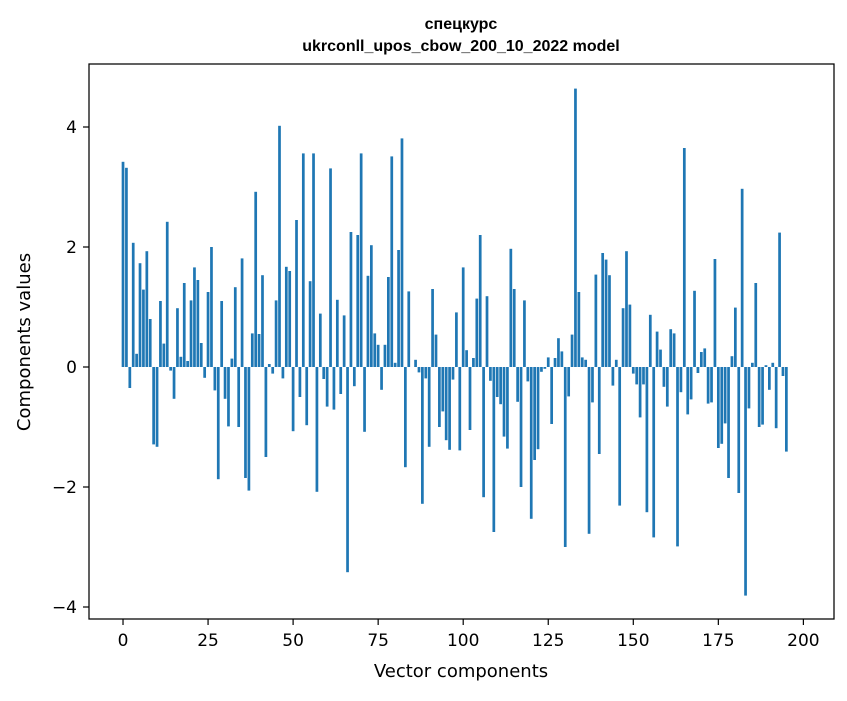 Image resolution: width=847 pixels, height=701 pixels. Describe the element at coordinates (718, 641) in the screenshot. I see `x-tick-label: 175` at that location.